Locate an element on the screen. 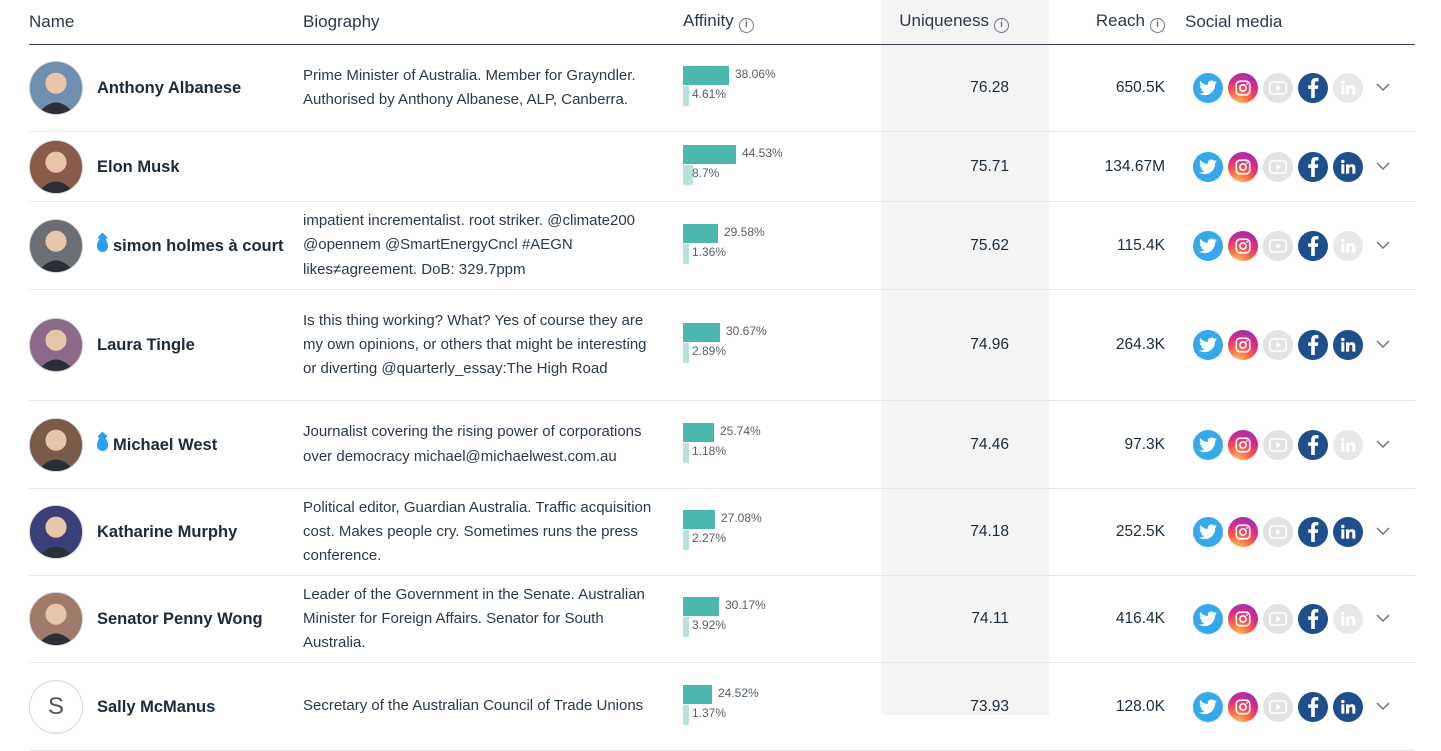 This screenshot has height=751, width=1441. uniqueness-value: 76.28 is located at coordinates (955, 88).